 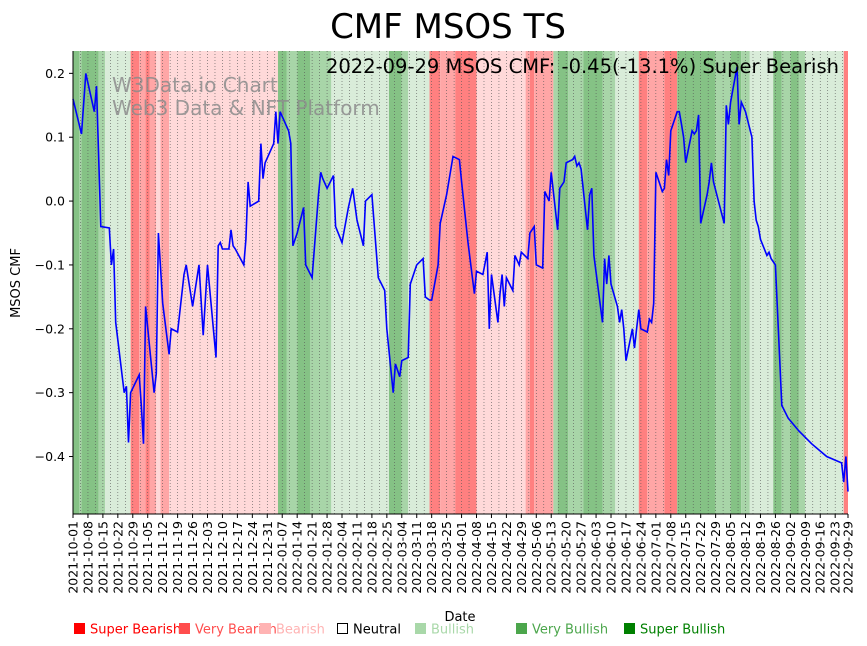 What do you see at coordinates (223, 282) in the screenshot?
I see `band-bearish` at bounding box center [223, 282].